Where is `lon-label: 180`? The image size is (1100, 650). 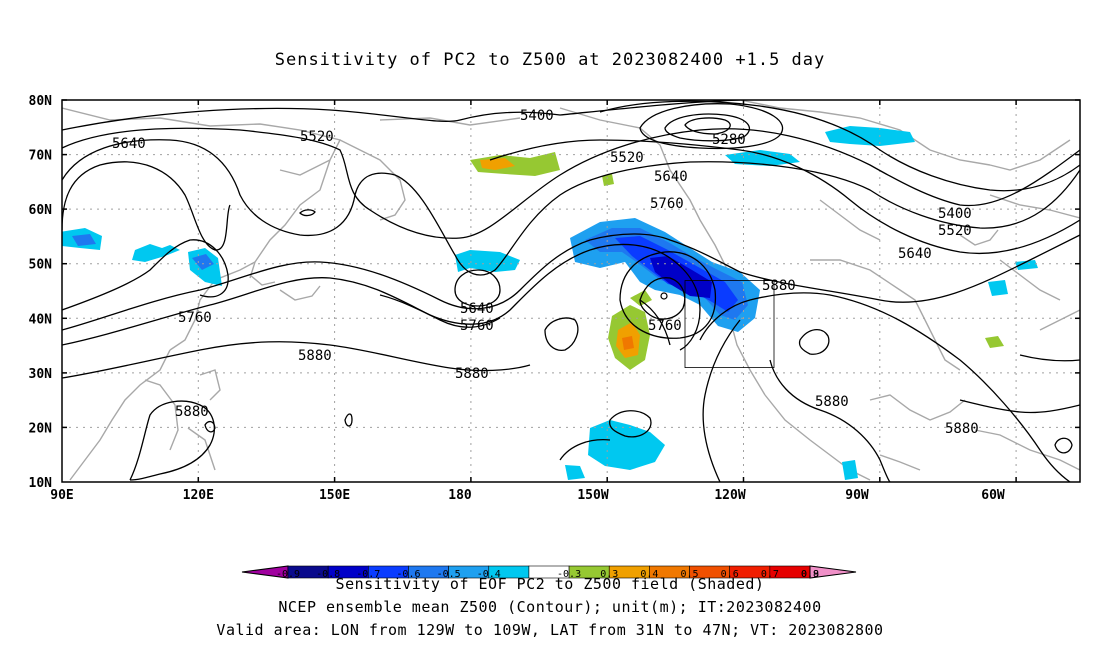
lon-label: 180 is located at coordinates (460, 495).